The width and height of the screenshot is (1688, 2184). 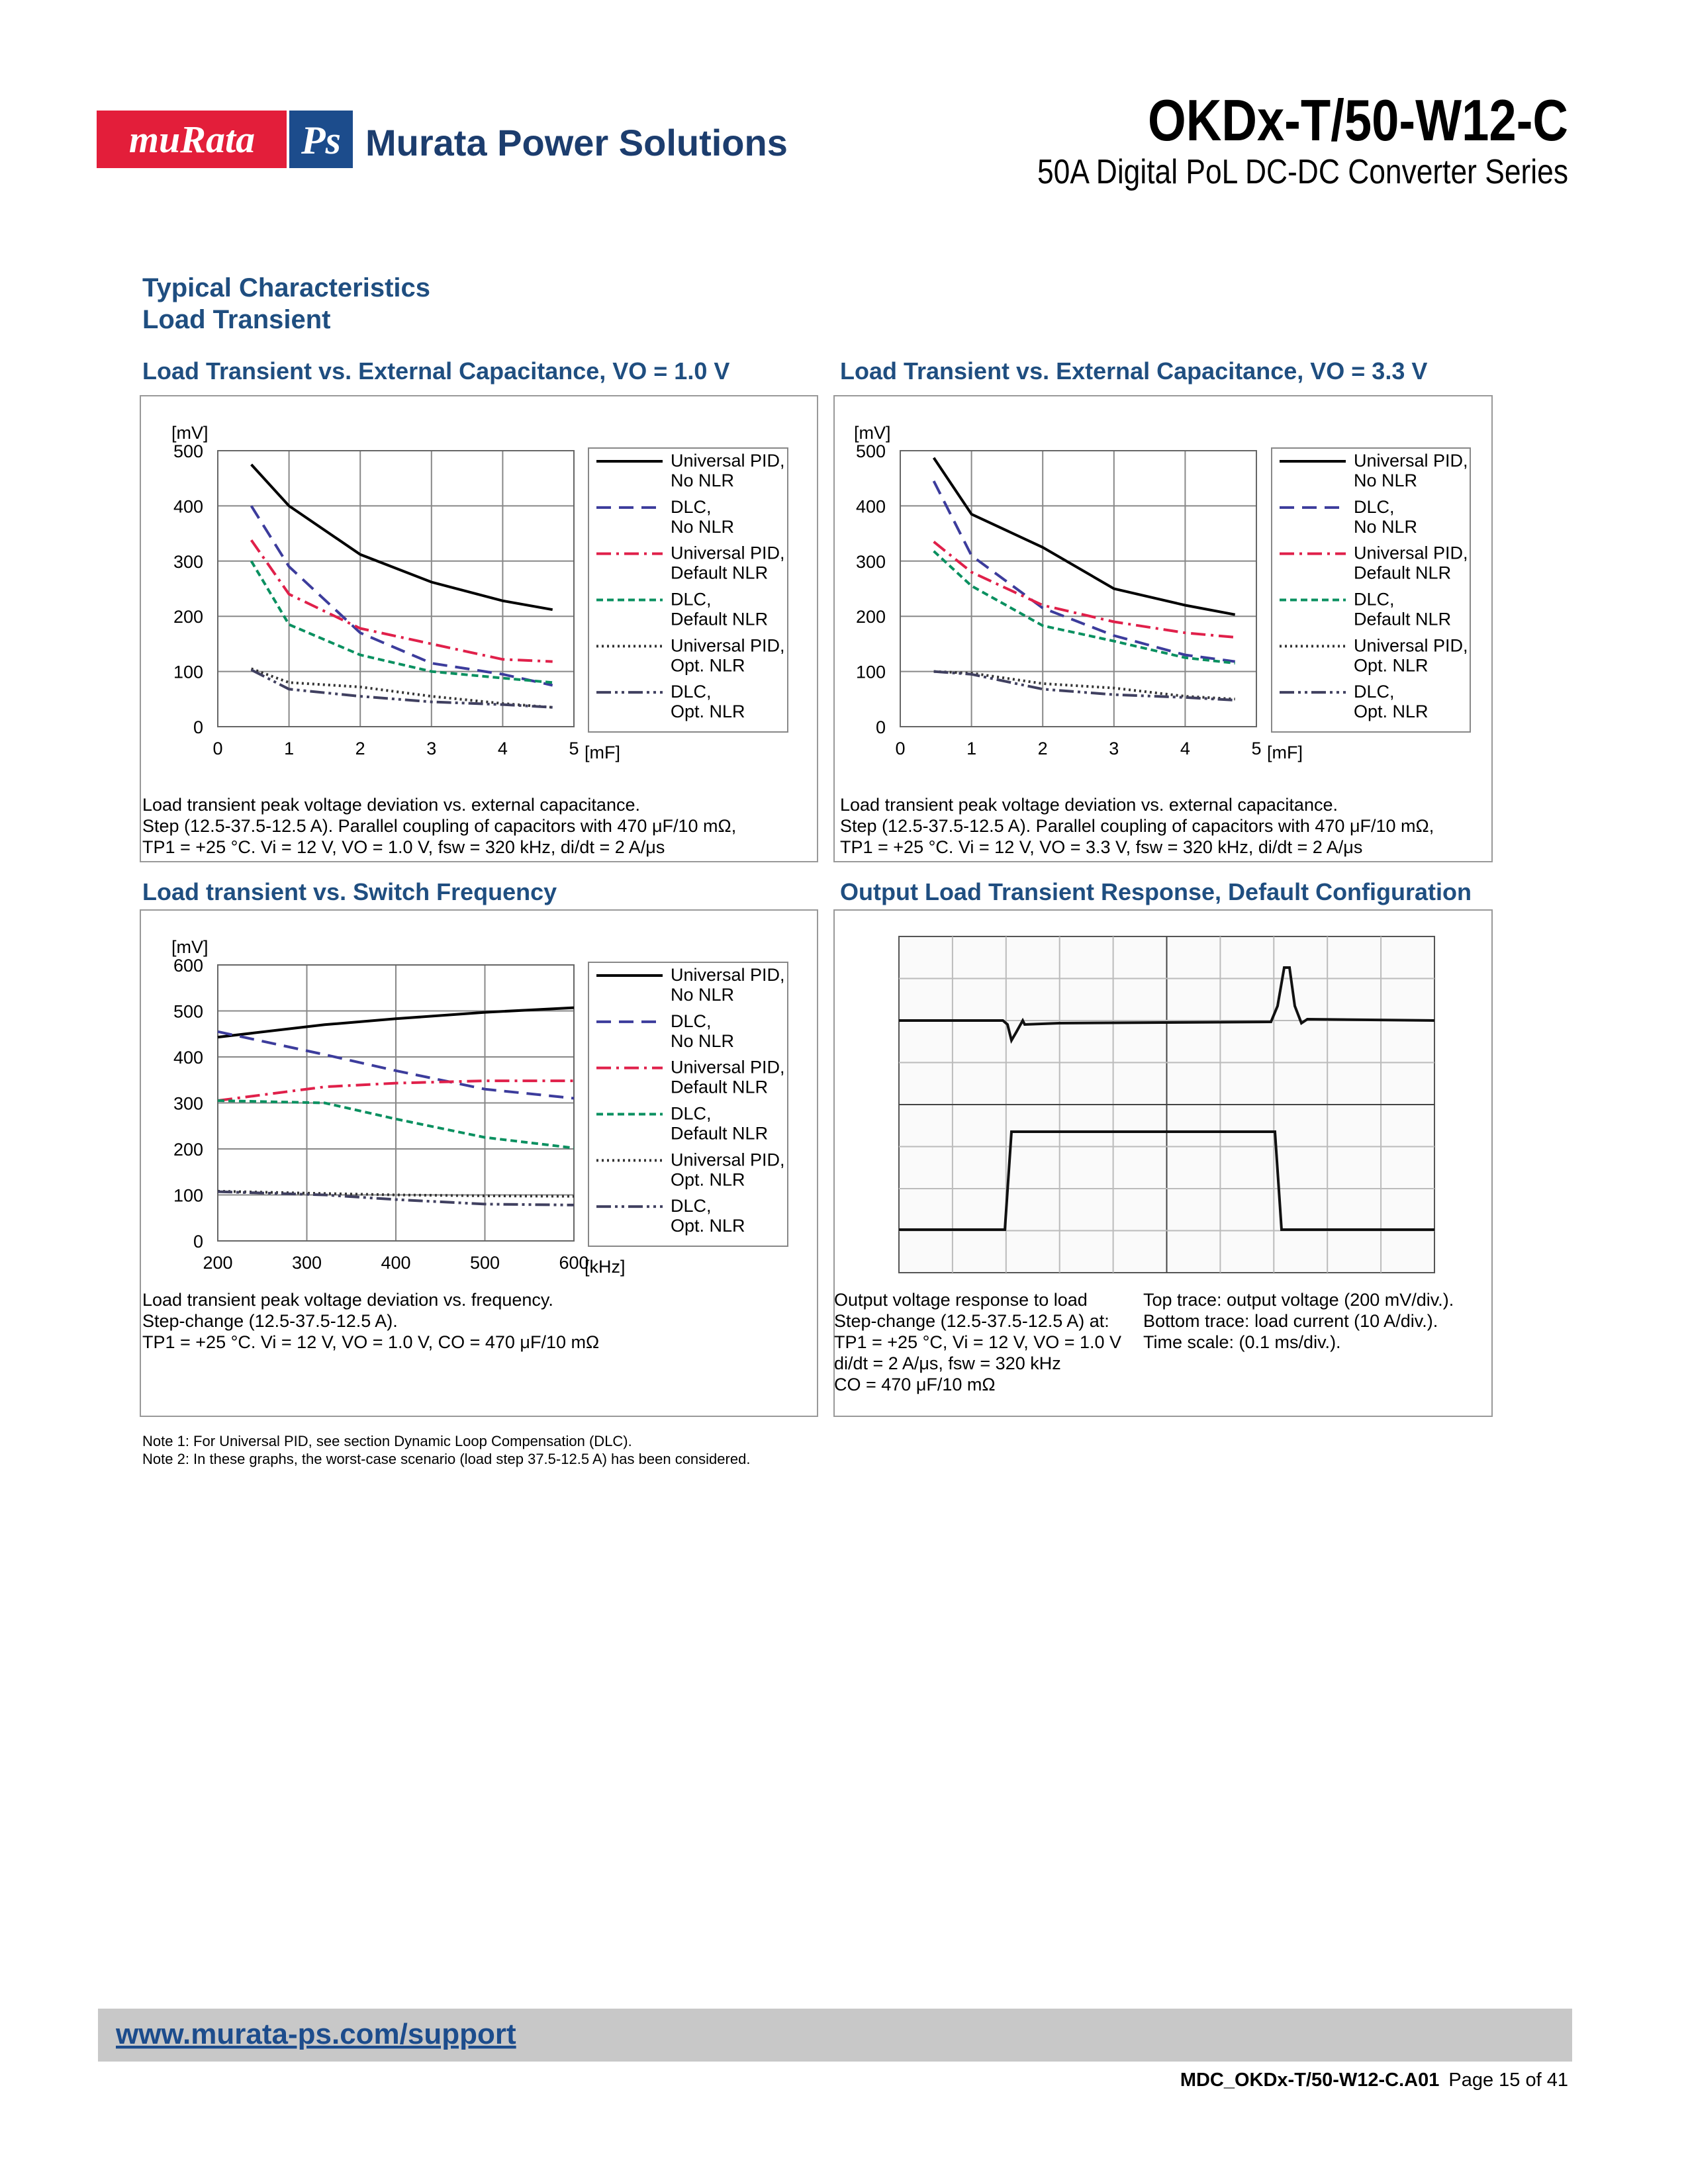 I want to click on scope-bottom-trace, so click(x=1166, y=1180).